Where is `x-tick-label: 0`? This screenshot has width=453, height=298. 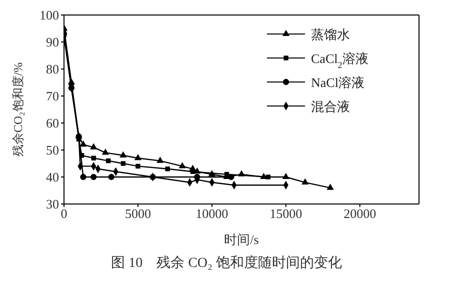 x-tick-label: 0 is located at coordinates (64, 214).